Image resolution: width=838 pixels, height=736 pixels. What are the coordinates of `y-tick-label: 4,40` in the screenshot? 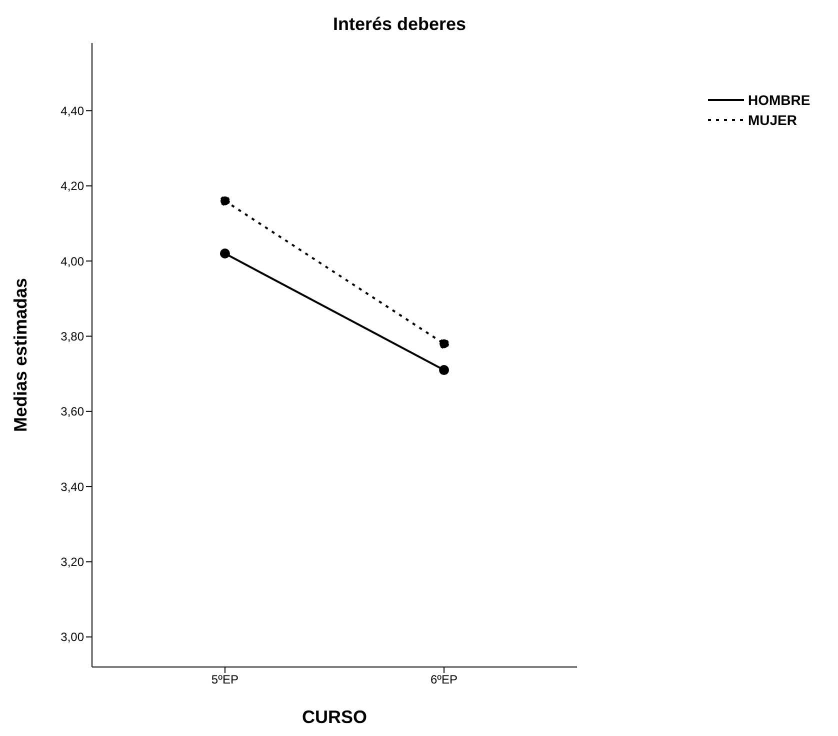 It's located at (72, 111).